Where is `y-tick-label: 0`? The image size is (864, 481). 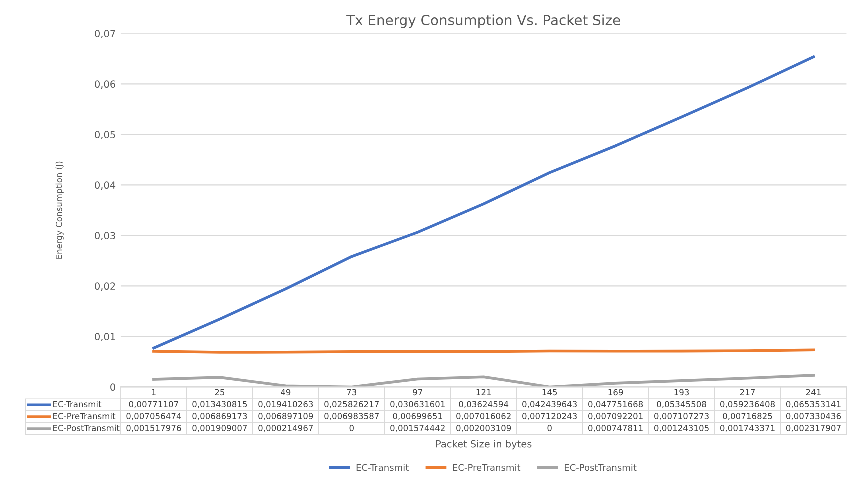
y-tick-label: 0 is located at coordinates (113, 388).